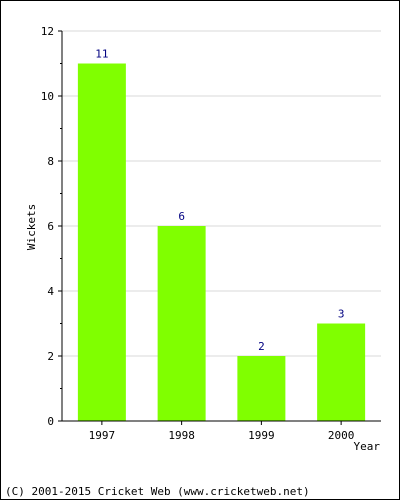 Image resolution: width=400 pixels, height=500 pixels. I want to click on value-label-1997: 11, so click(101, 54).